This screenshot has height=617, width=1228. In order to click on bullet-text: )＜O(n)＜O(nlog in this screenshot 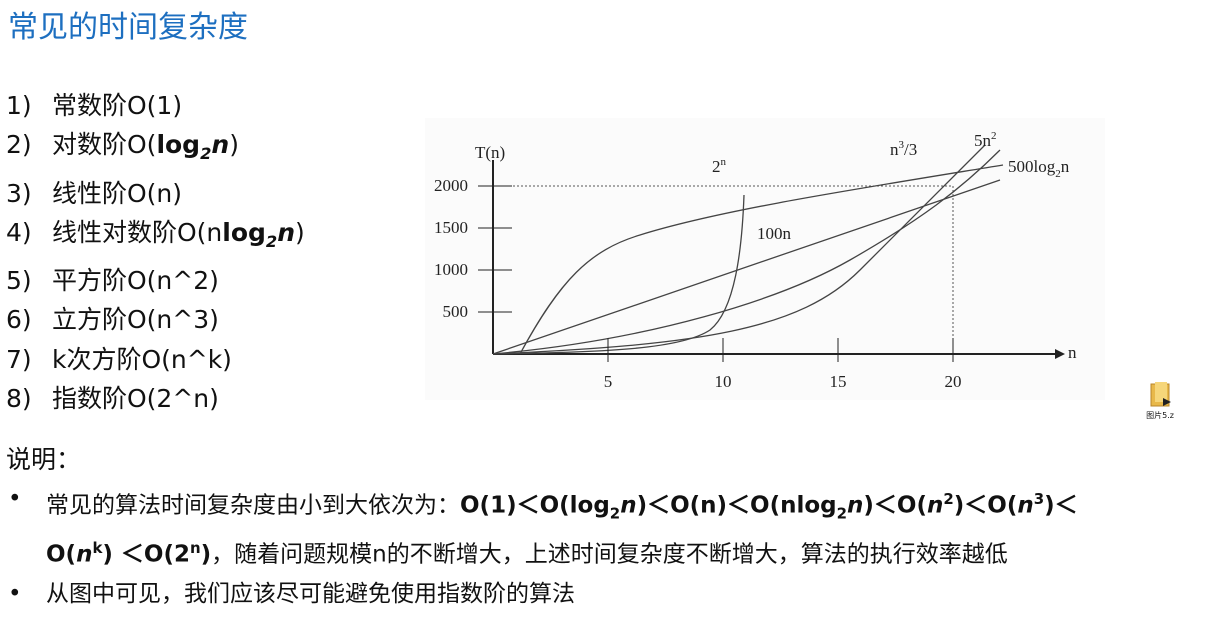, I will do `click(736, 505)`.